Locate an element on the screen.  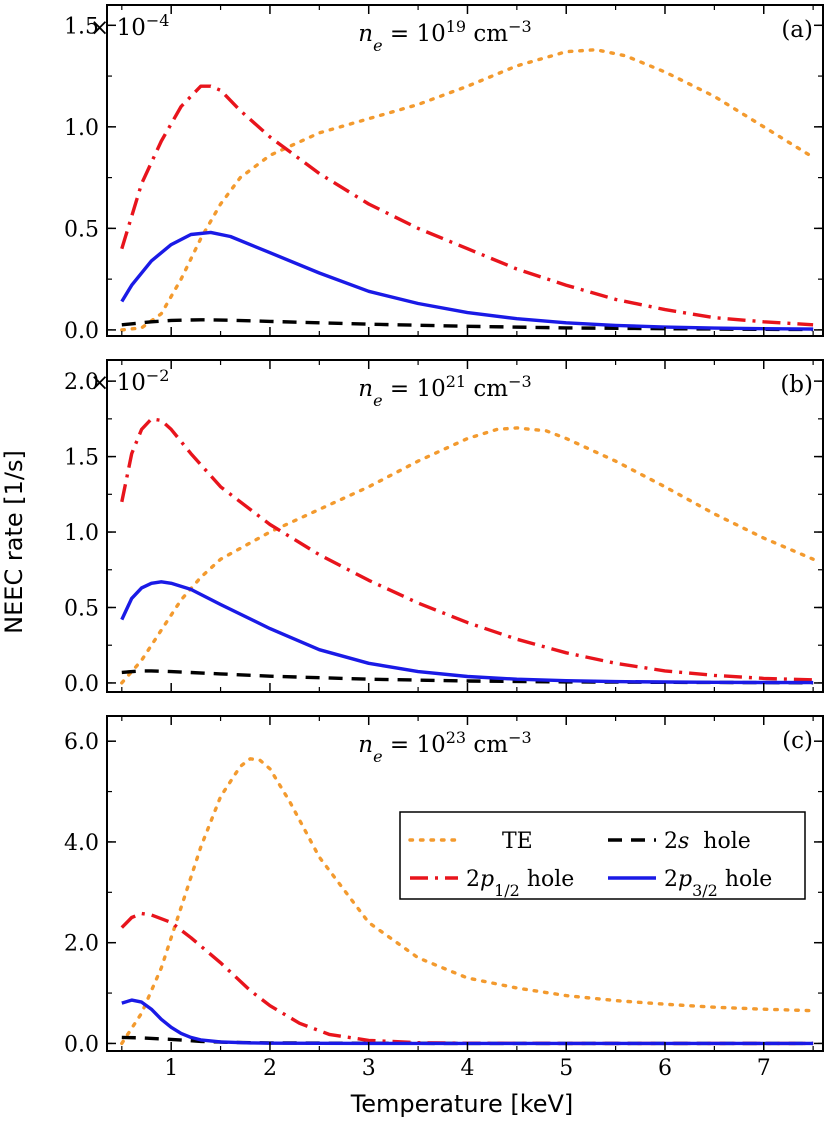
panel-label: (c) is located at coordinates (797, 741).